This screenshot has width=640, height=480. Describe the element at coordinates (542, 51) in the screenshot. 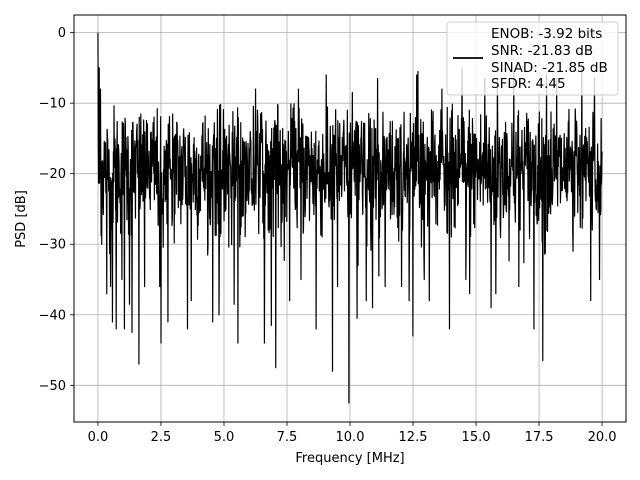

I see `legend-entry-snr: SNR: -21.83 dB` at that location.